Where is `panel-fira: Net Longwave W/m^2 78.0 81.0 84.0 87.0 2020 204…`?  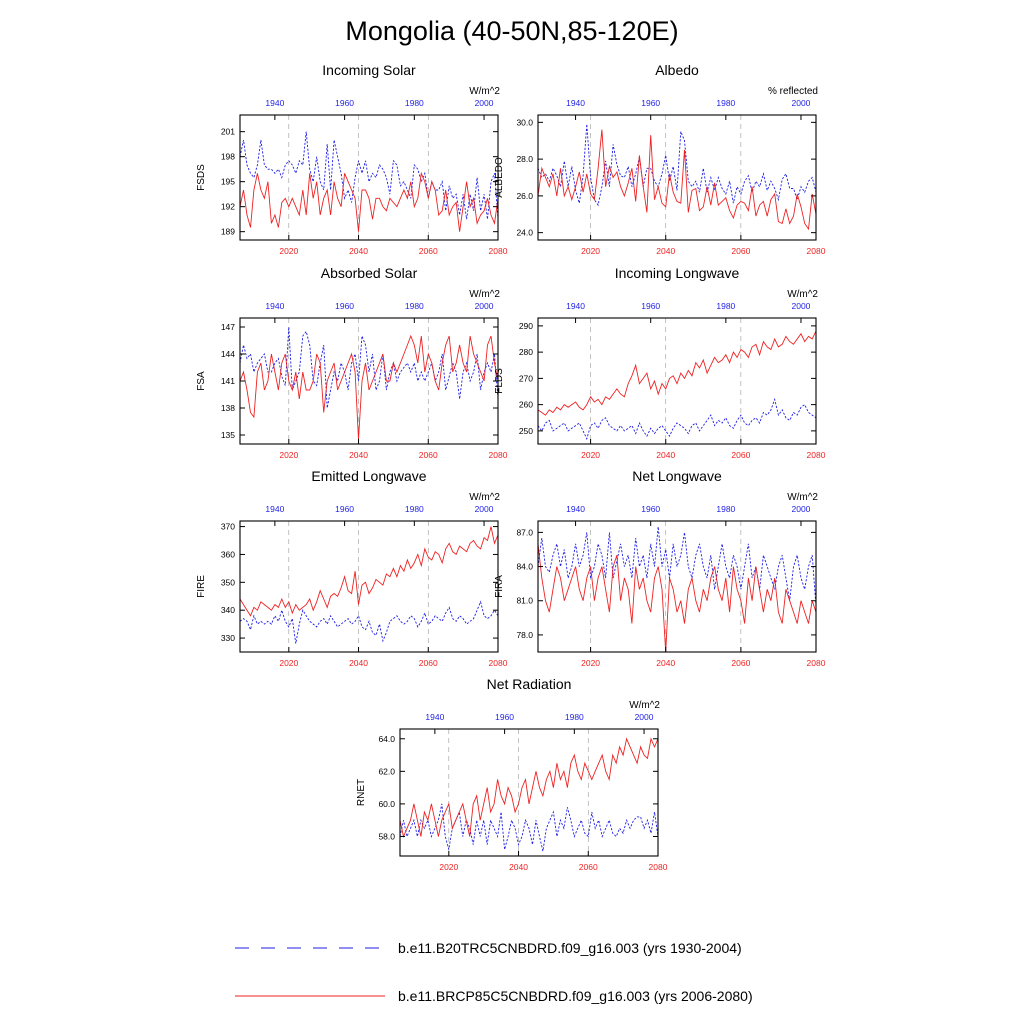
panel-fira: Net Longwave W/m^2 78.0 81.0 84.0 87.0 2020 204… is located at coordinates (660, 568).